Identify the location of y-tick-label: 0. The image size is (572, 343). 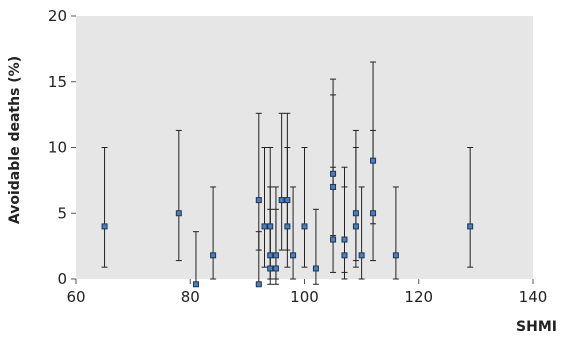
(62, 279).